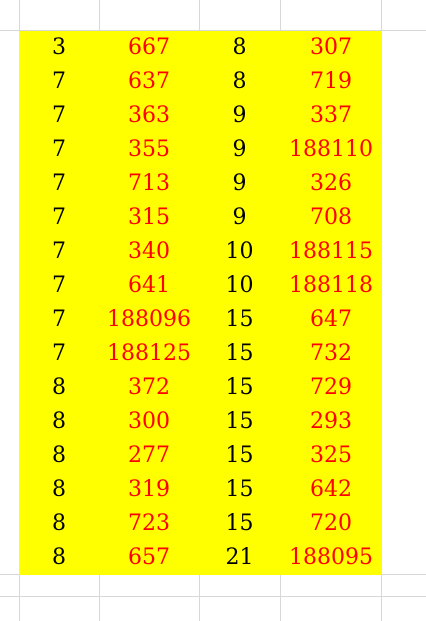  Describe the element at coordinates (59, 47) in the screenshot. I see `cell-col-1: 3` at that location.